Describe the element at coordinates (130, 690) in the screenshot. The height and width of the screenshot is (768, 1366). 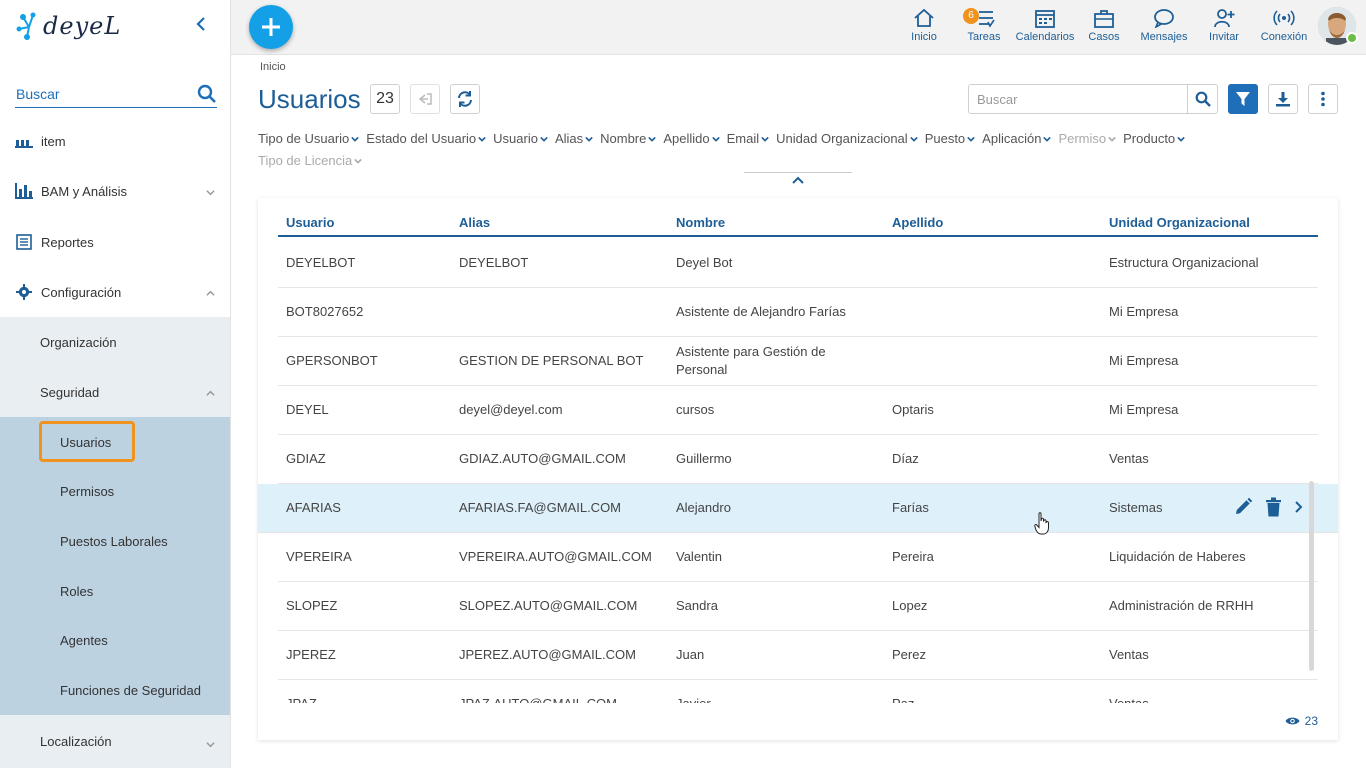
I see `sidebar-item-label: Funciones de Seguridad` at that location.